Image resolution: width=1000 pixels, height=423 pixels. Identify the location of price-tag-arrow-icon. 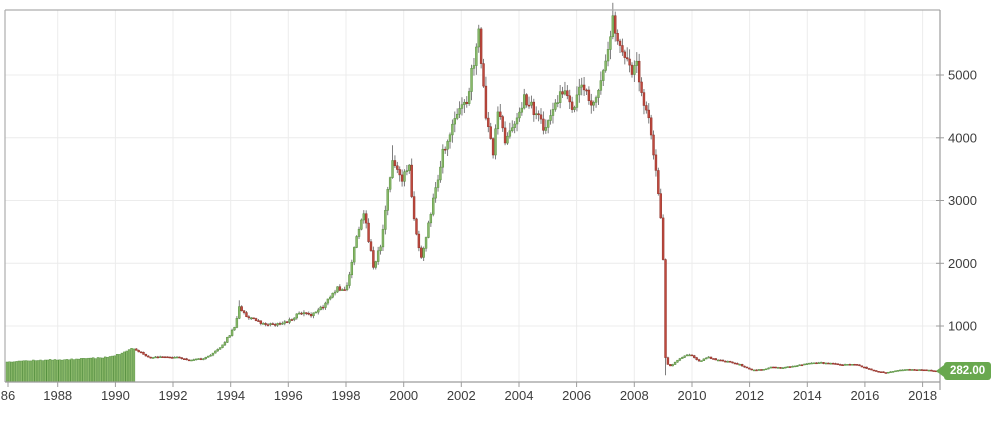
(940, 371).